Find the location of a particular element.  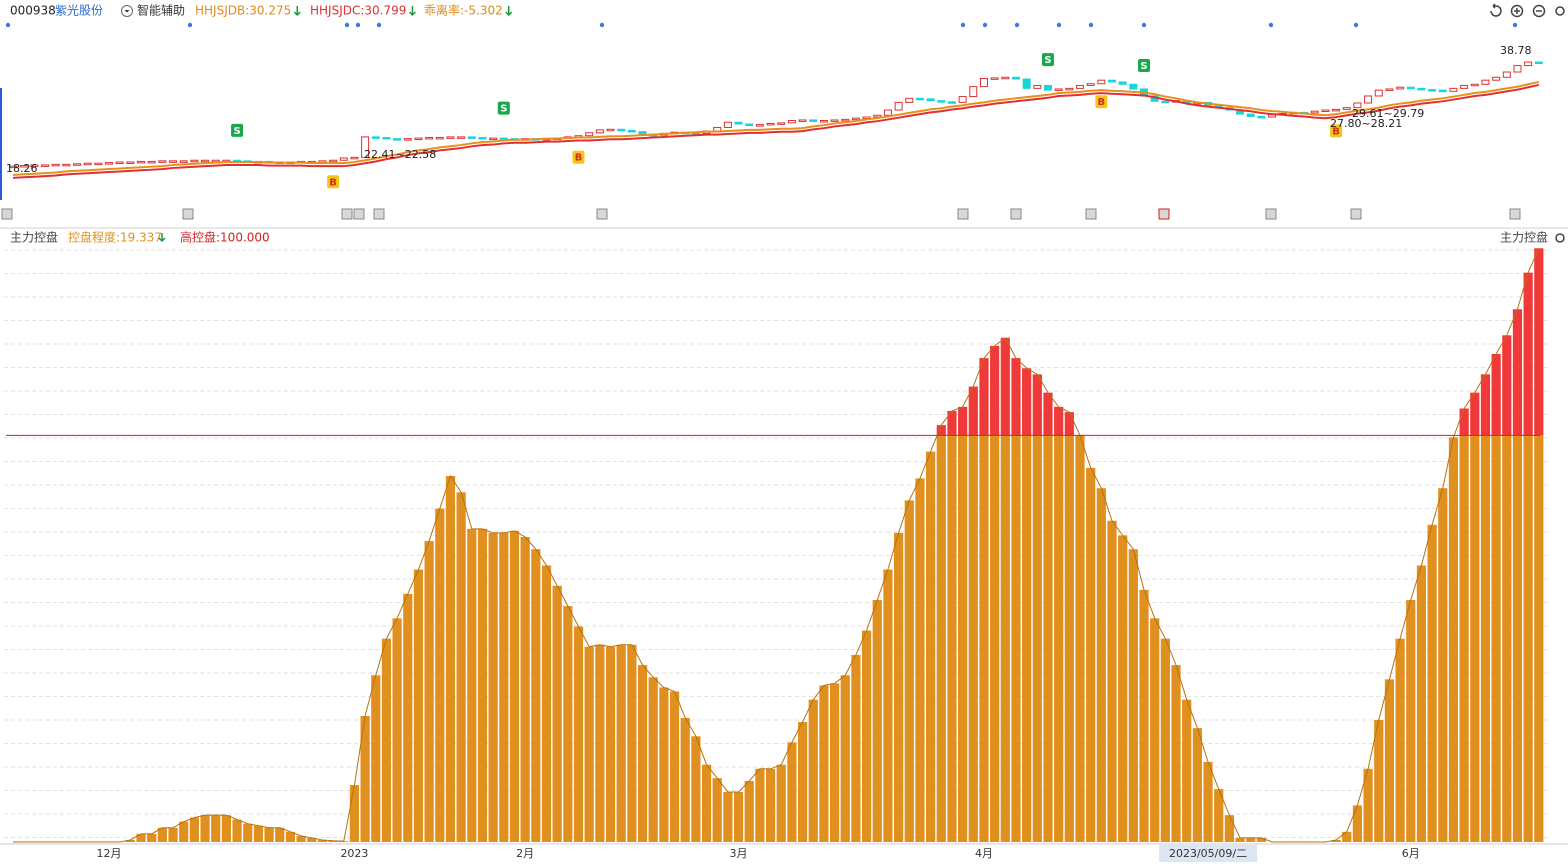

refresh-icon is located at coordinates (1496, 10).